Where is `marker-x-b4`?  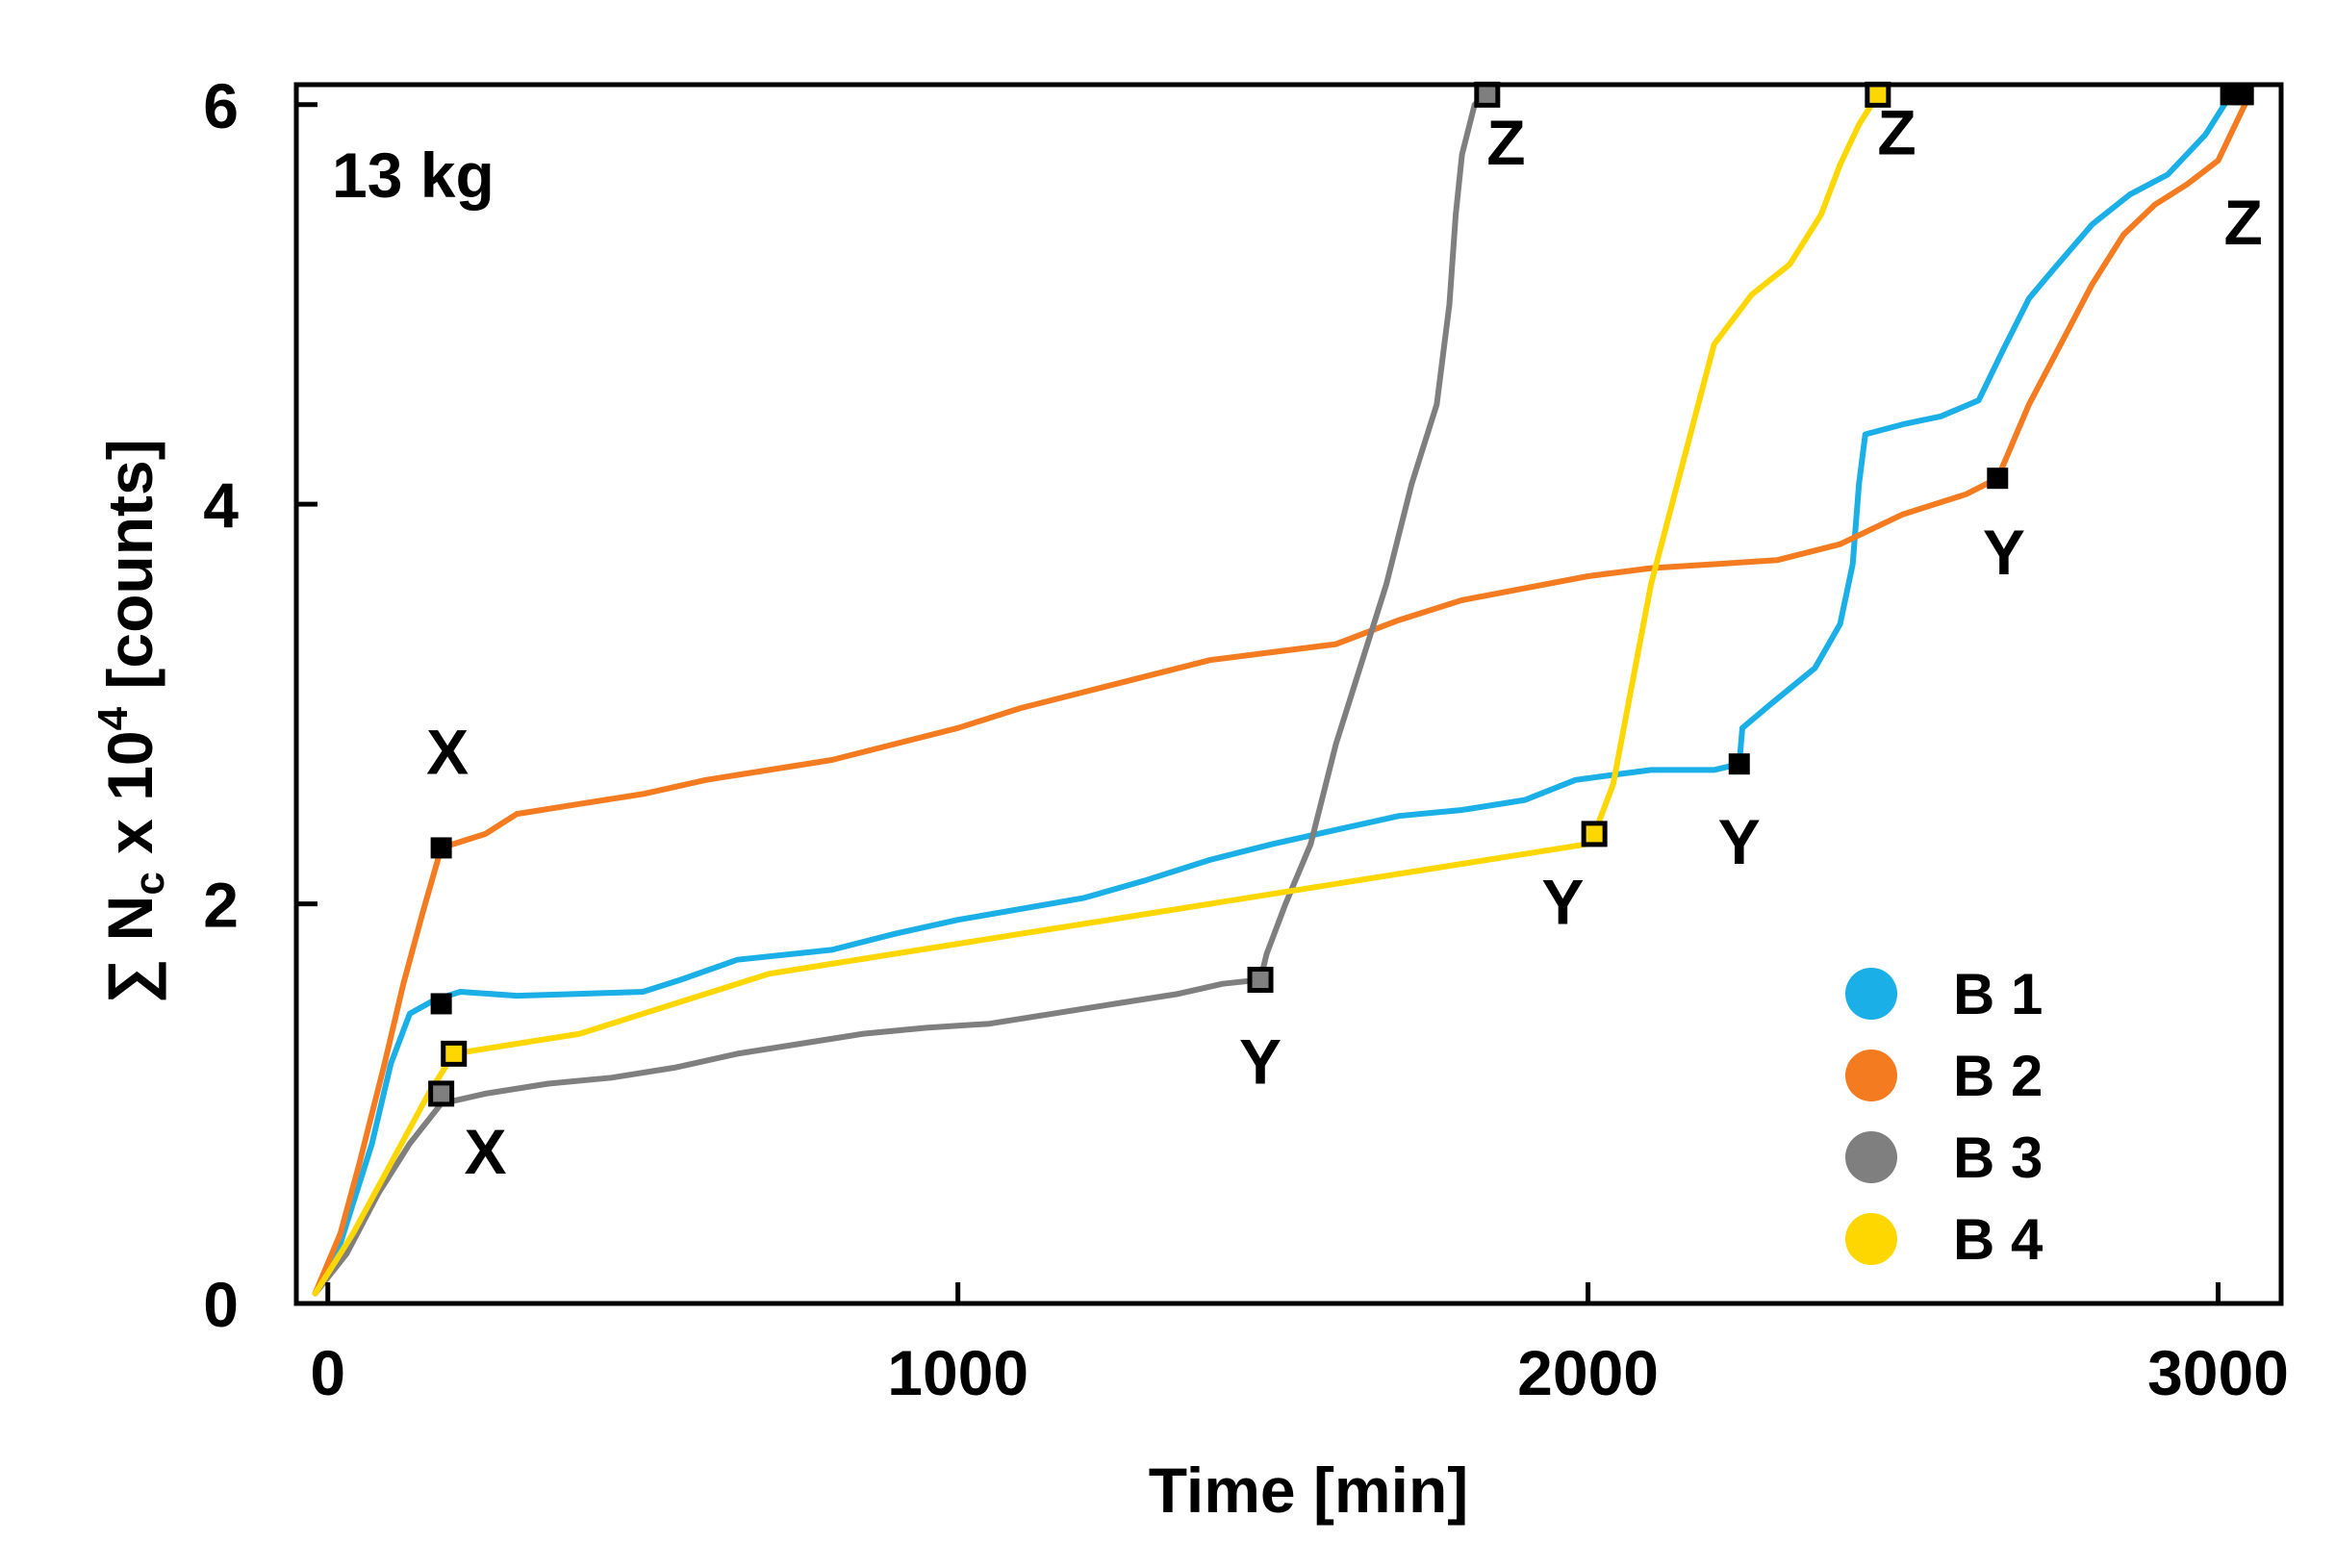 marker-x-b4 is located at coordinates (454, 1053).